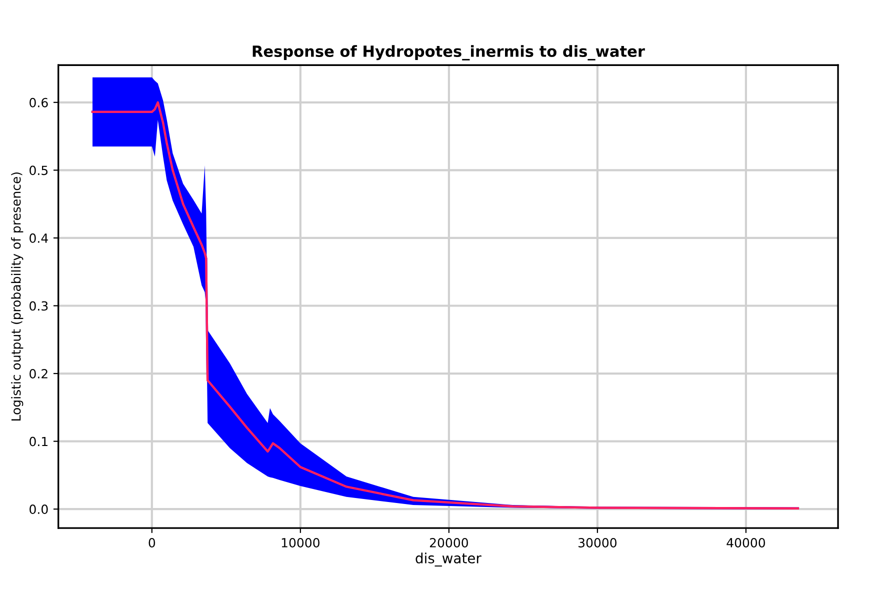 Image resolution: width=884 pixels, height=592 pixels. I want to click on chart-title: Response of Hydropotes_inermis to dis_water, so click(448, 52).